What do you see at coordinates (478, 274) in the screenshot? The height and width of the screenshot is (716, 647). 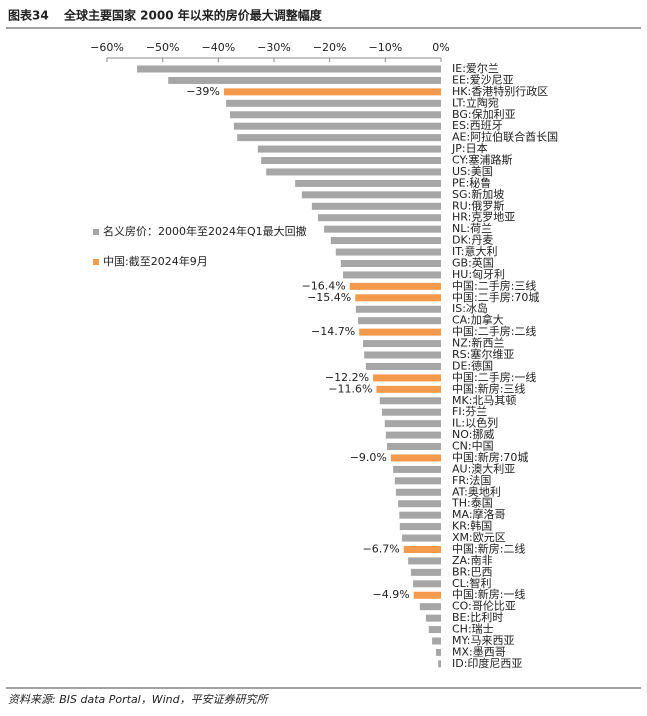 I see `category-label: HU:匈牙利` at bounding box center [478, 274].